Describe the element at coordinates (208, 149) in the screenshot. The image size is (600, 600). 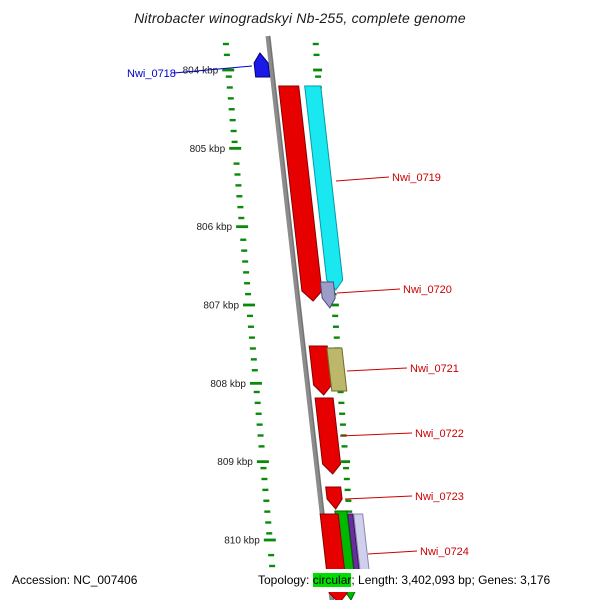
I see `kbp-label: 805 kbp` at that location.